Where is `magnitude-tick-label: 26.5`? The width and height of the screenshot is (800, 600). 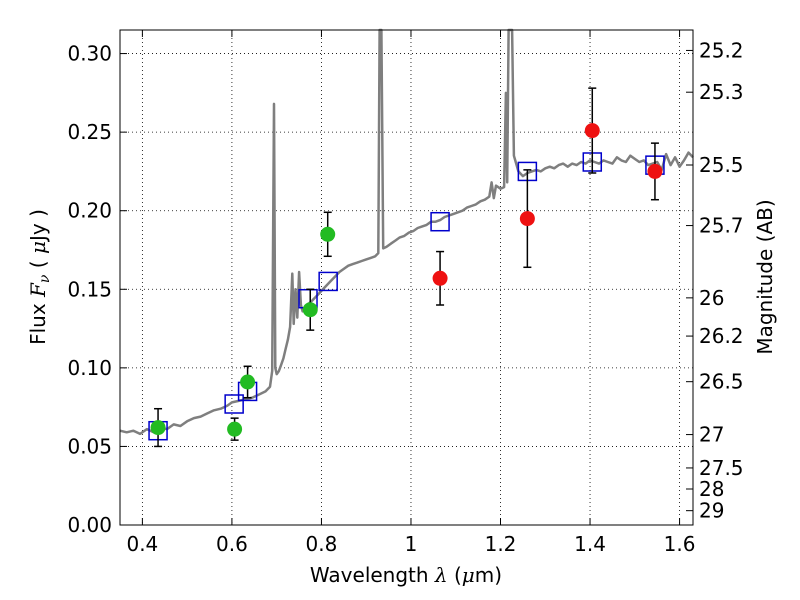
magnitude-tick-label: 26.5 is located at coordinates (721, 382).